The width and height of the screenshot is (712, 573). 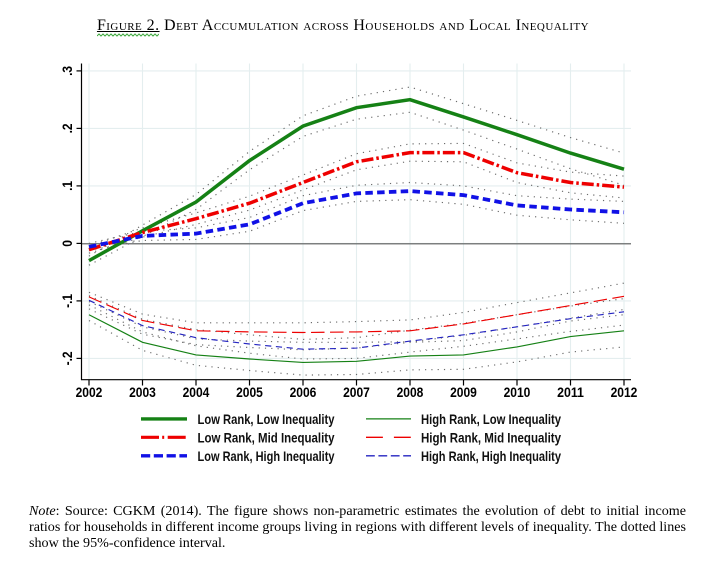 I want to click on svg-text: Low Rank, Low Inequality, so click(x=266, y=419).